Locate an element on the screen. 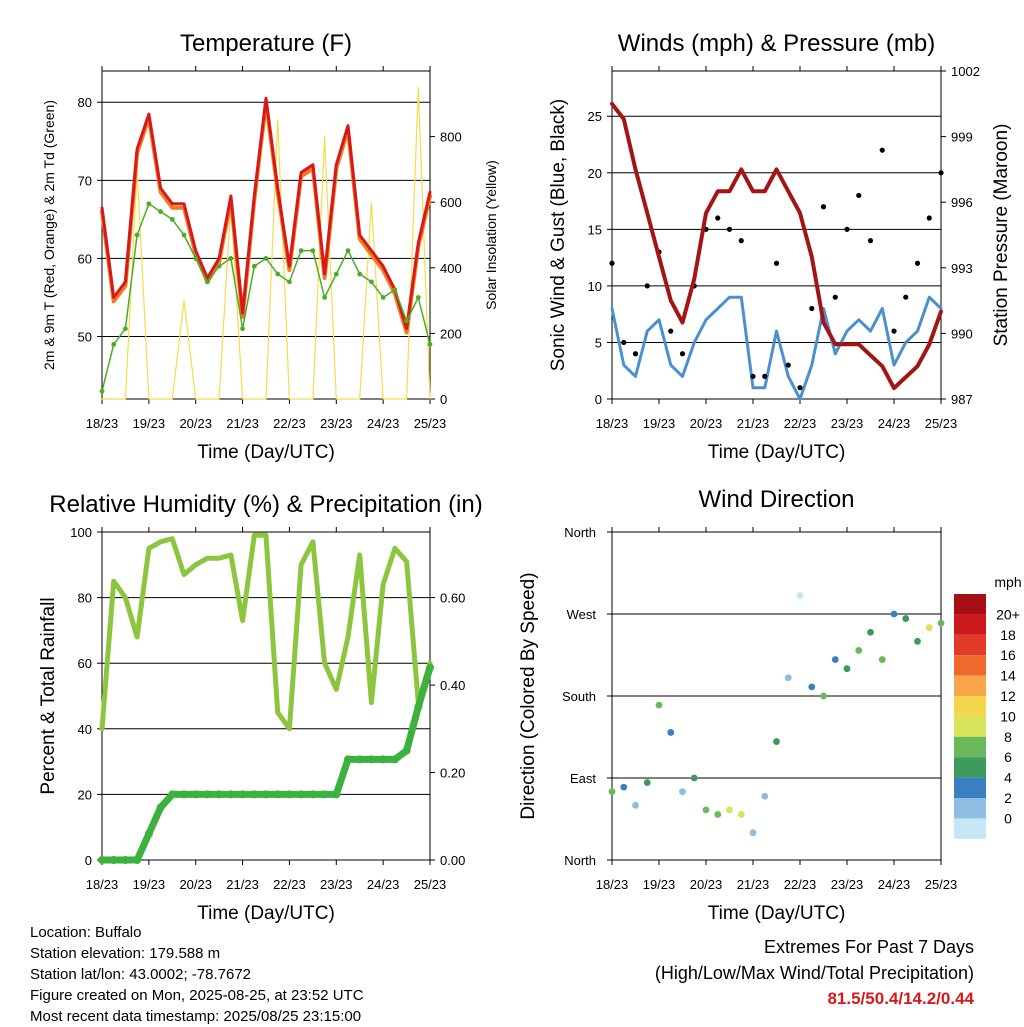 The width and height of the screenshot is (1024, 1027). x-tick-label-2-2: 20/23 is located at coordinates (195, 884).